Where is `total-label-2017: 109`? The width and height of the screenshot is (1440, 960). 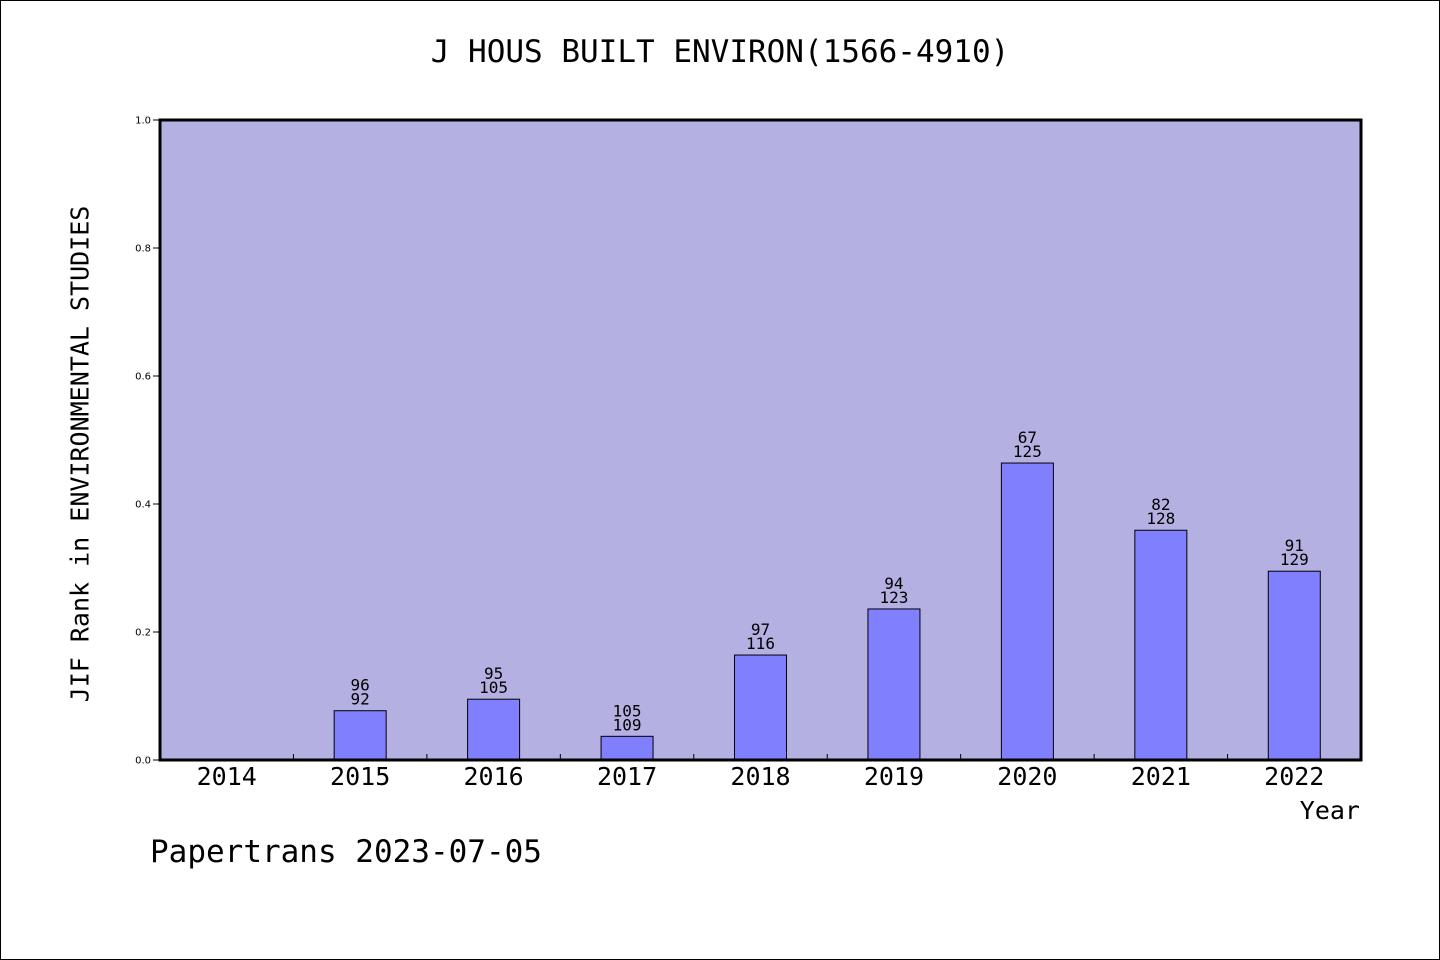
total-label-2017: 109 is located at coordinates (627, 724).